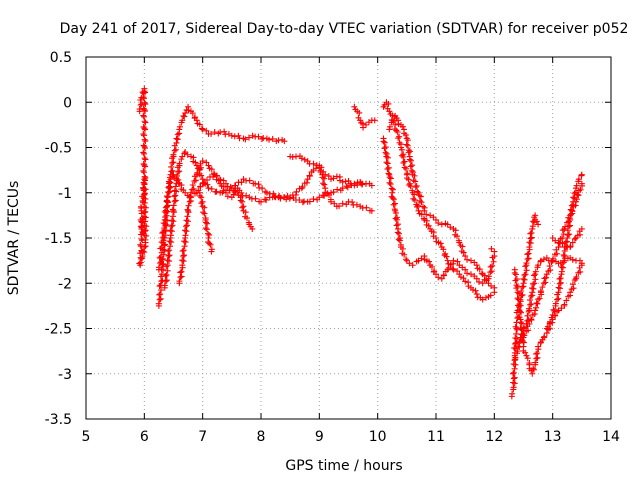 Image resolution: width=640 pixels, height=480 pixels. What do you see at coordinates (611, 437) in the screenshot?
I see `x-tick-label: 14` at bounding box center [611, 437].